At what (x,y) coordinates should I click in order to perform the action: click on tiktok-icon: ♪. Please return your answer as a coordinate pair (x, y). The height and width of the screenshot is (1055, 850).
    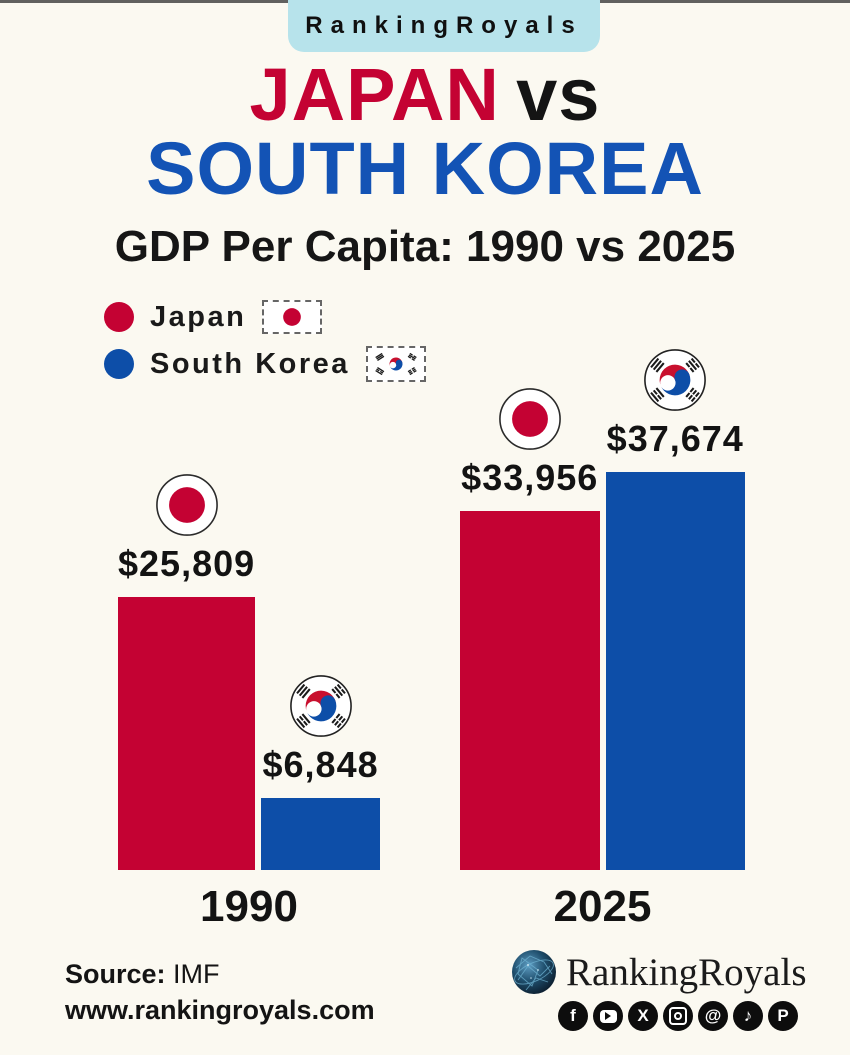
    Looking at the image, I should click on (748, 1016).